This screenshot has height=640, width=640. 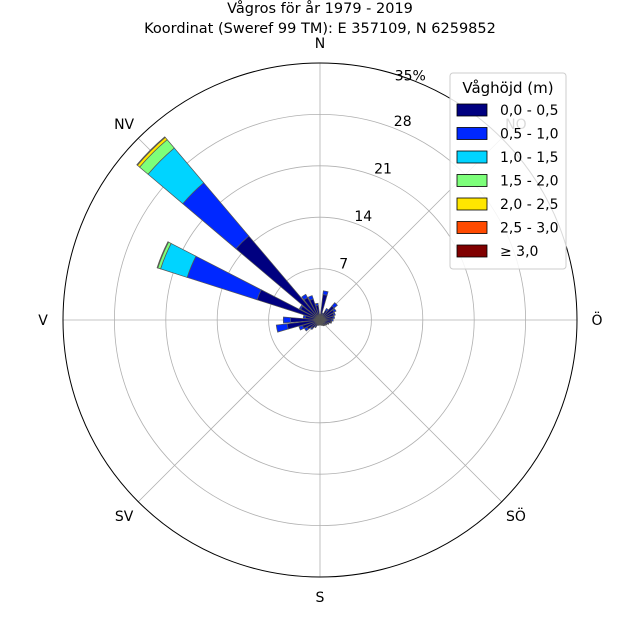 What do you see at coordinates (516, 516) in the screenshot?
I see `direction-label-sö: SÖ` at bounding box center [516, 516].